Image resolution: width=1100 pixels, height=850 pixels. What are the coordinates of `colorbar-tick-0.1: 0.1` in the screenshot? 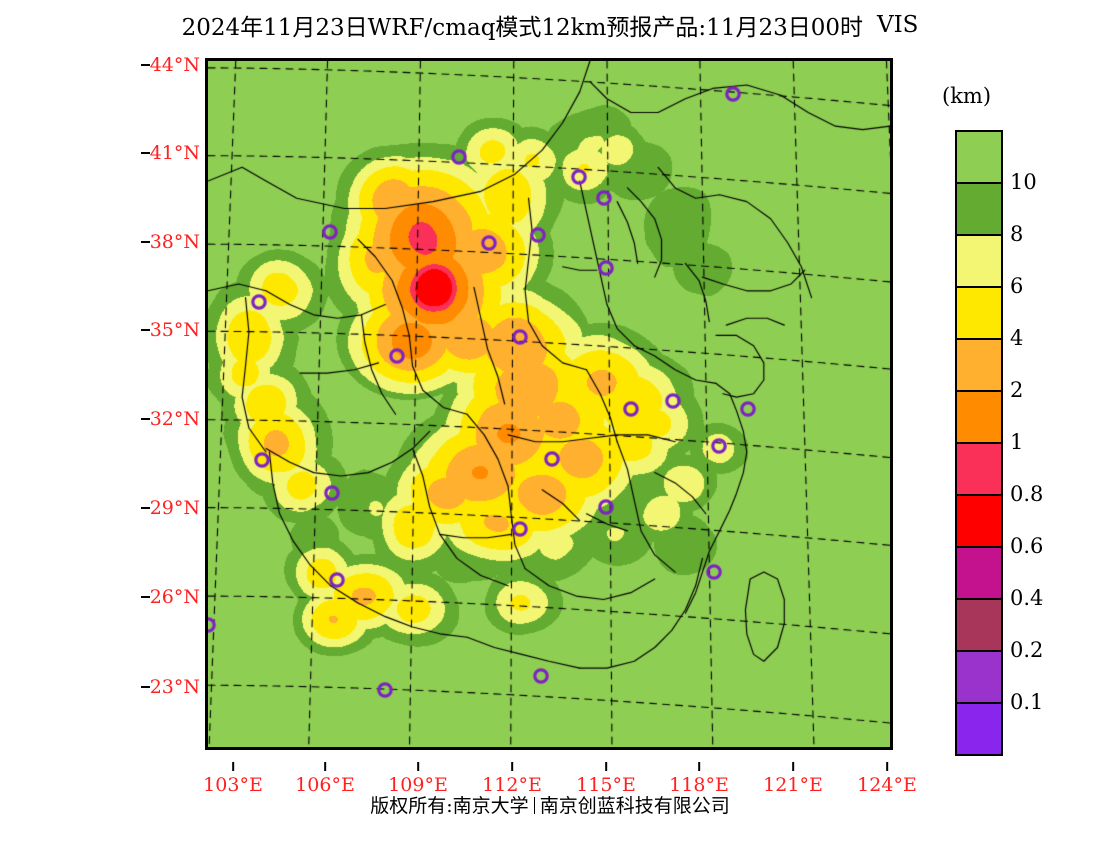 It's located at (1027, 702).